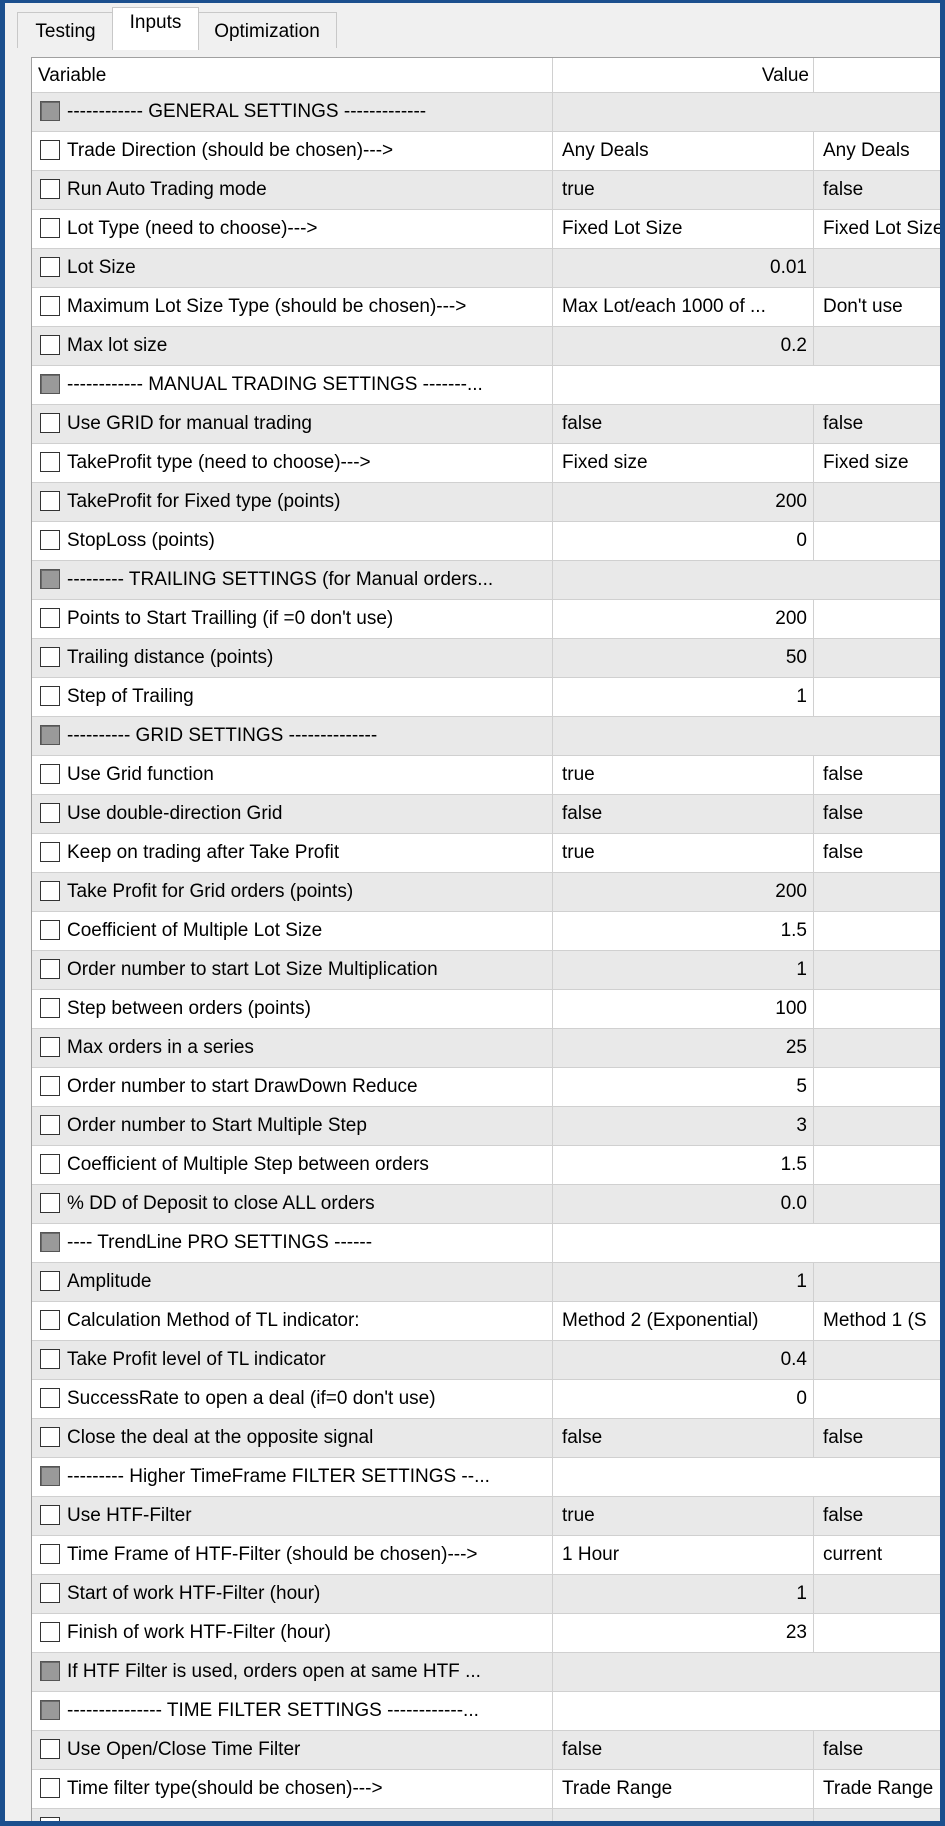 The height and width of the screenshot is (1826, 945). I want to click on start-value-cell: Trade Range, so click(877, 1789).